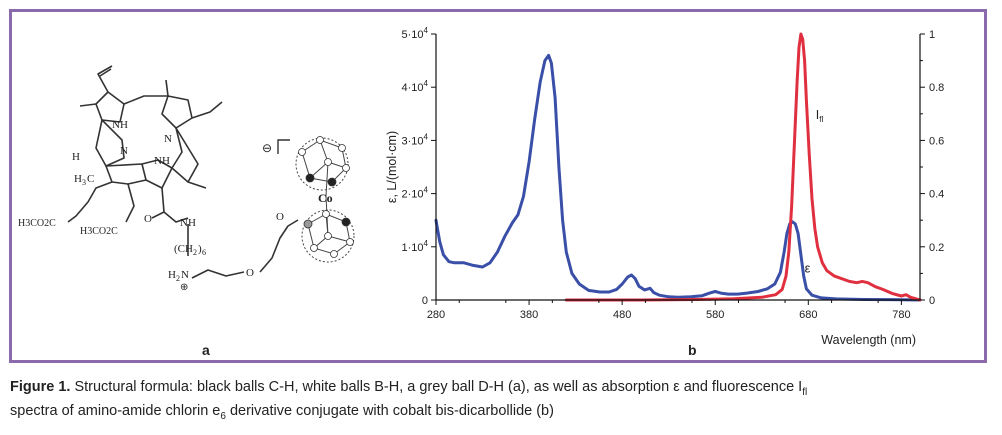  Describe the element at coordinates (197, 185) in the screenshot. I see `methyl-c` at that location.